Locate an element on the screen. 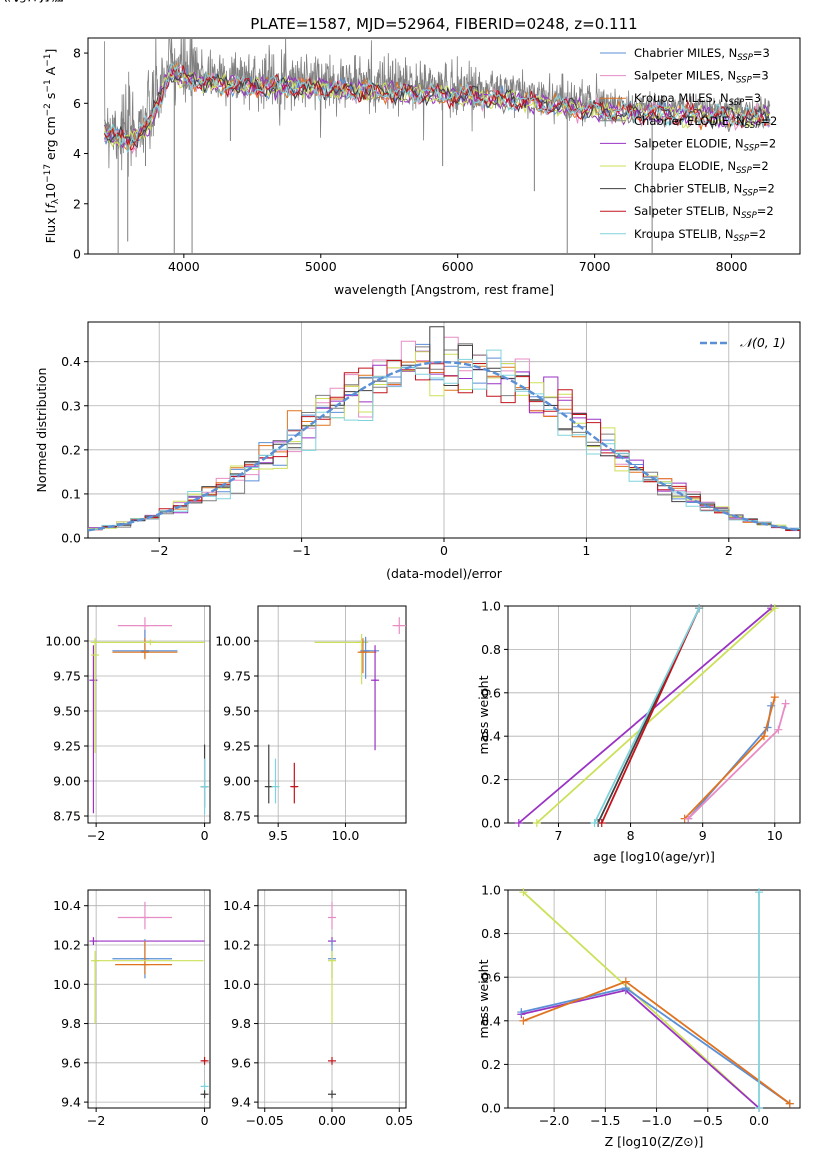 The image size is (819, 1170). residuals-ytick-label-2: 0.2 is located at coordinates (71, 449).